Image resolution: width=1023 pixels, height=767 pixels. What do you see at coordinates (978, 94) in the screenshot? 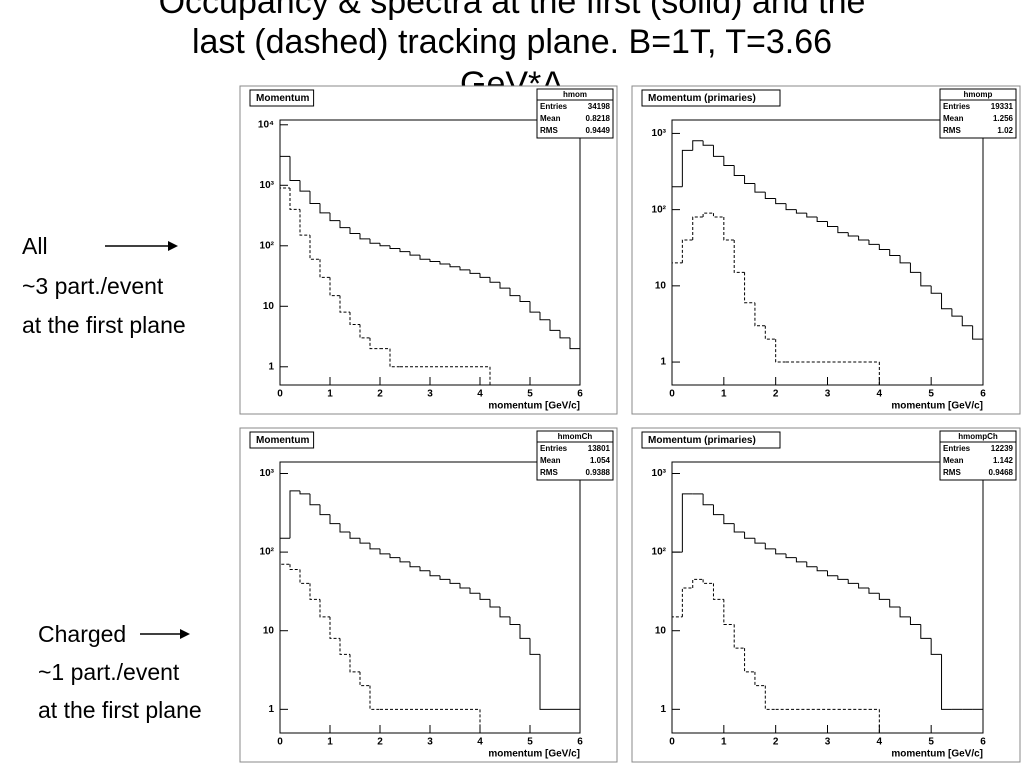
I see `stats-name: hmomp` at bounding box center [978, 94].